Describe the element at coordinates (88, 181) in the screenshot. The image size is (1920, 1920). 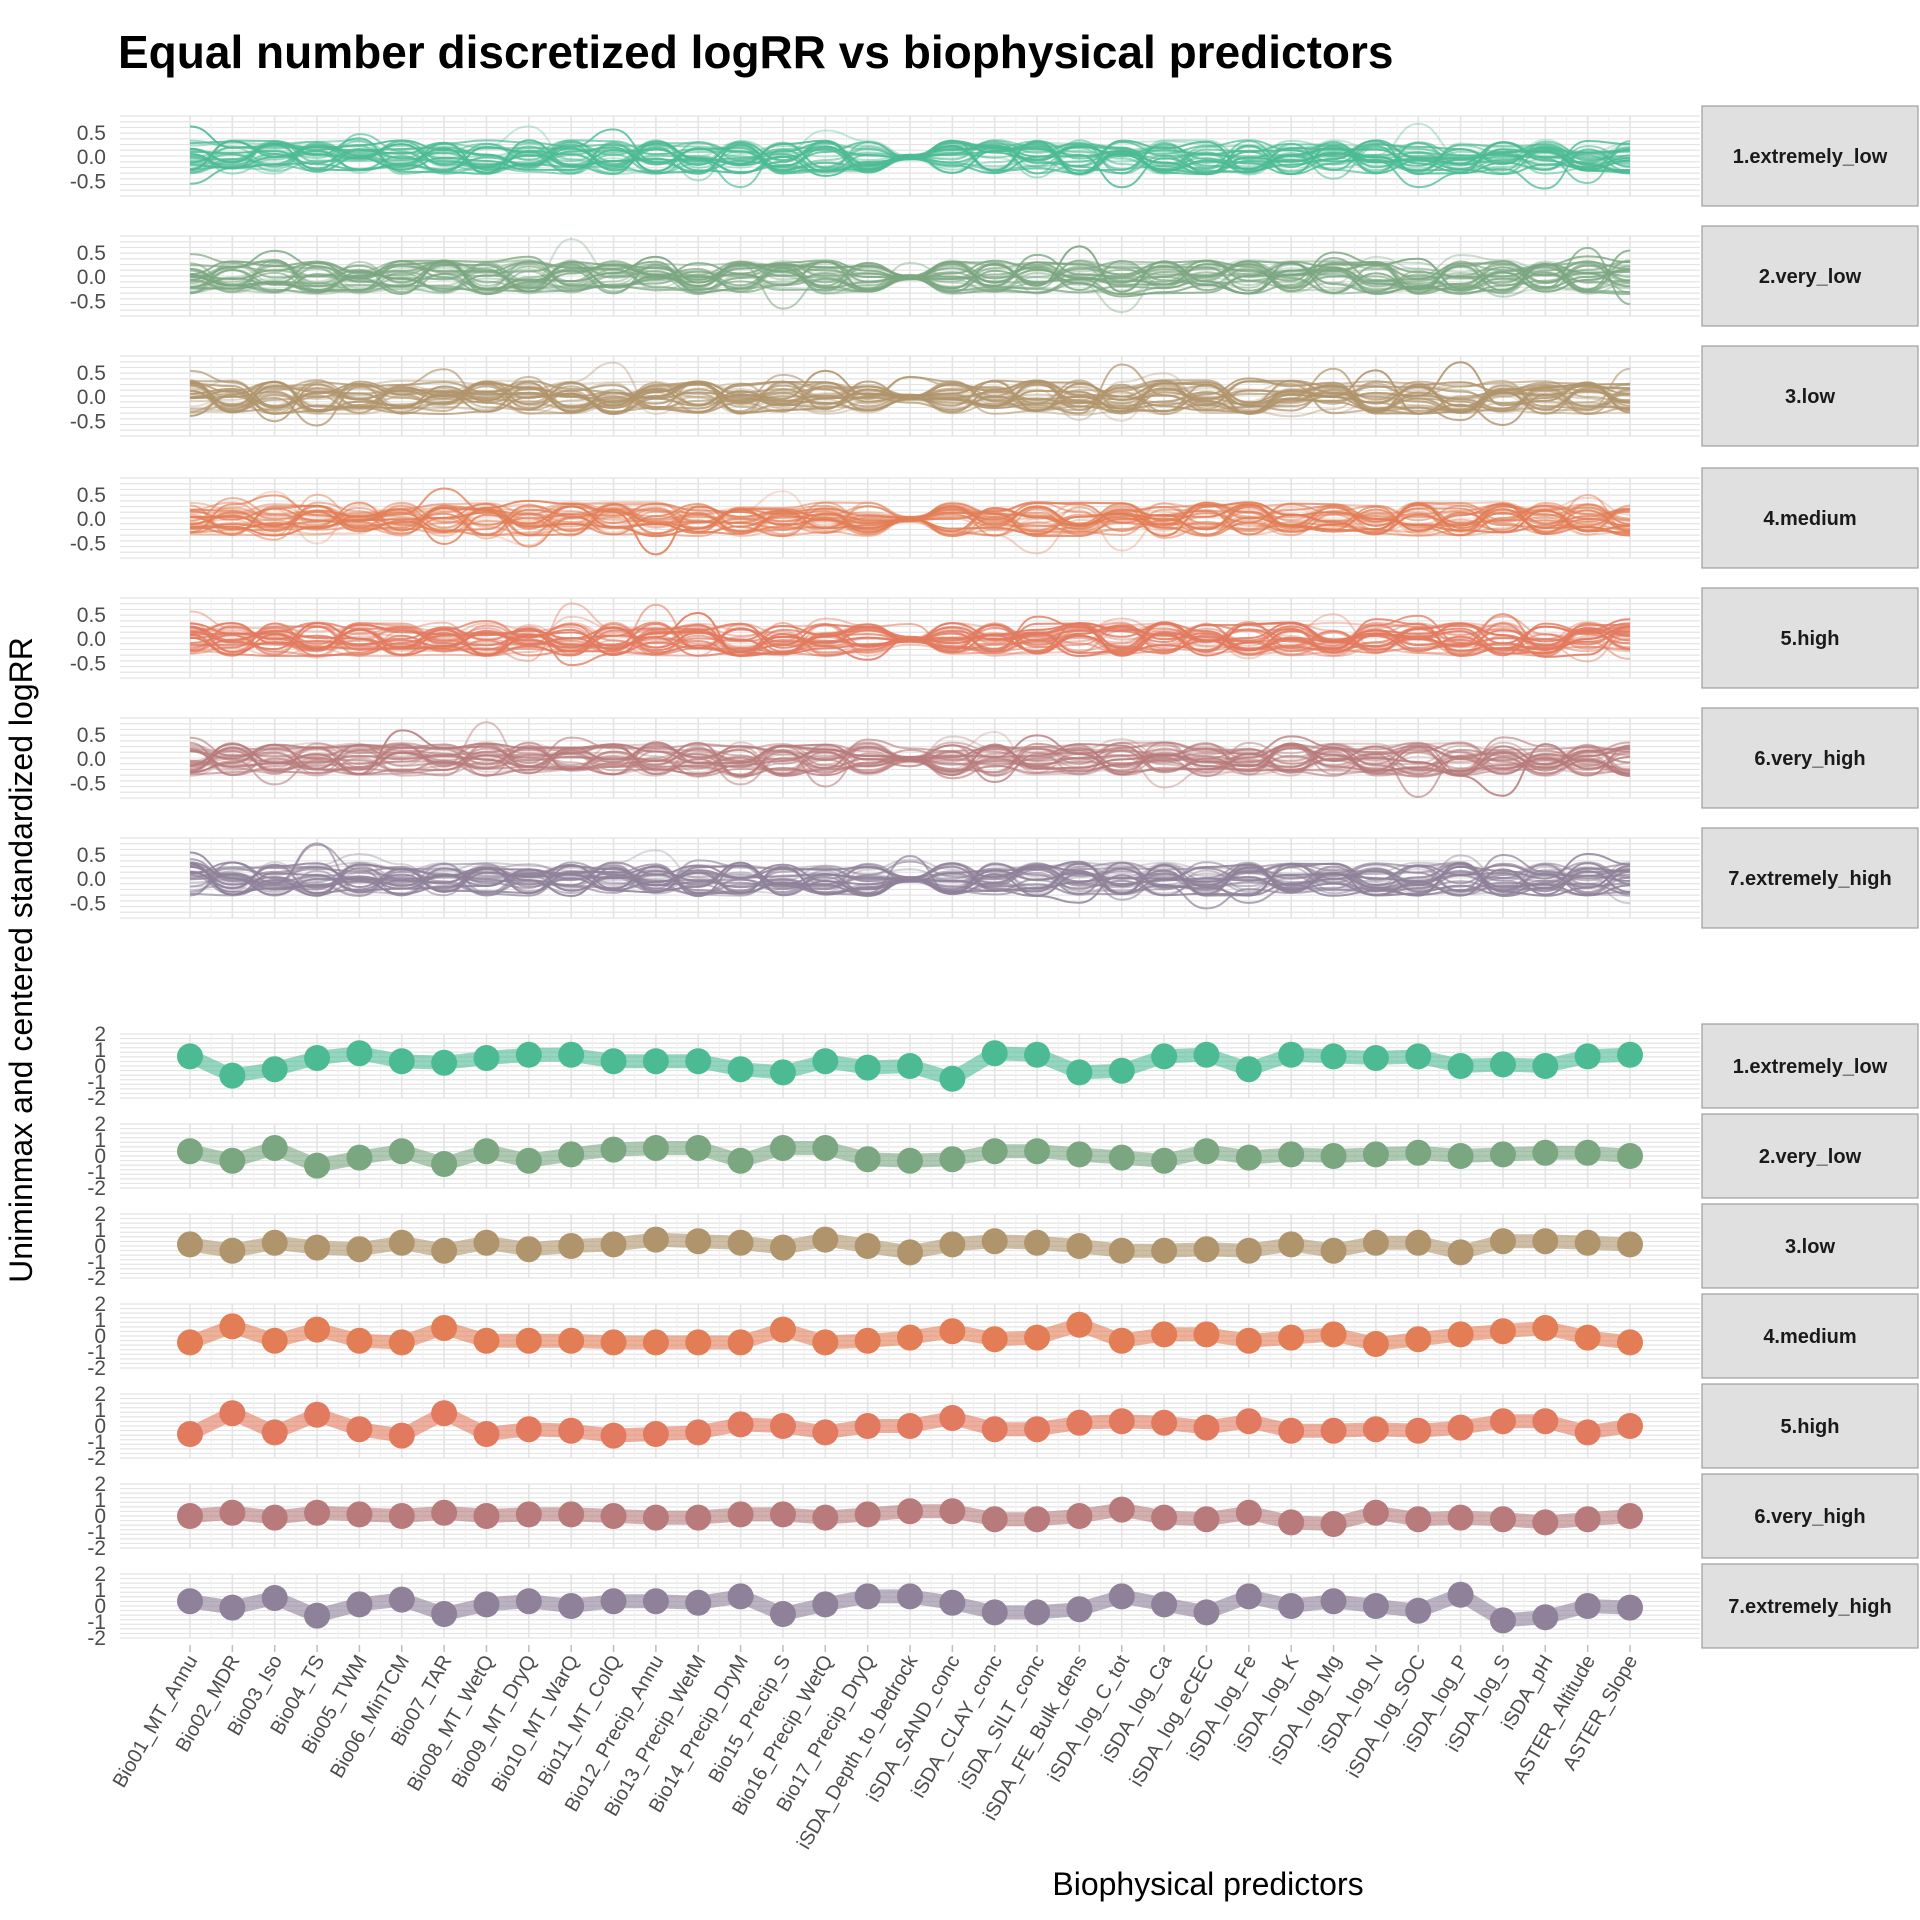
I see `y-tick-label: -0.5` at that location.